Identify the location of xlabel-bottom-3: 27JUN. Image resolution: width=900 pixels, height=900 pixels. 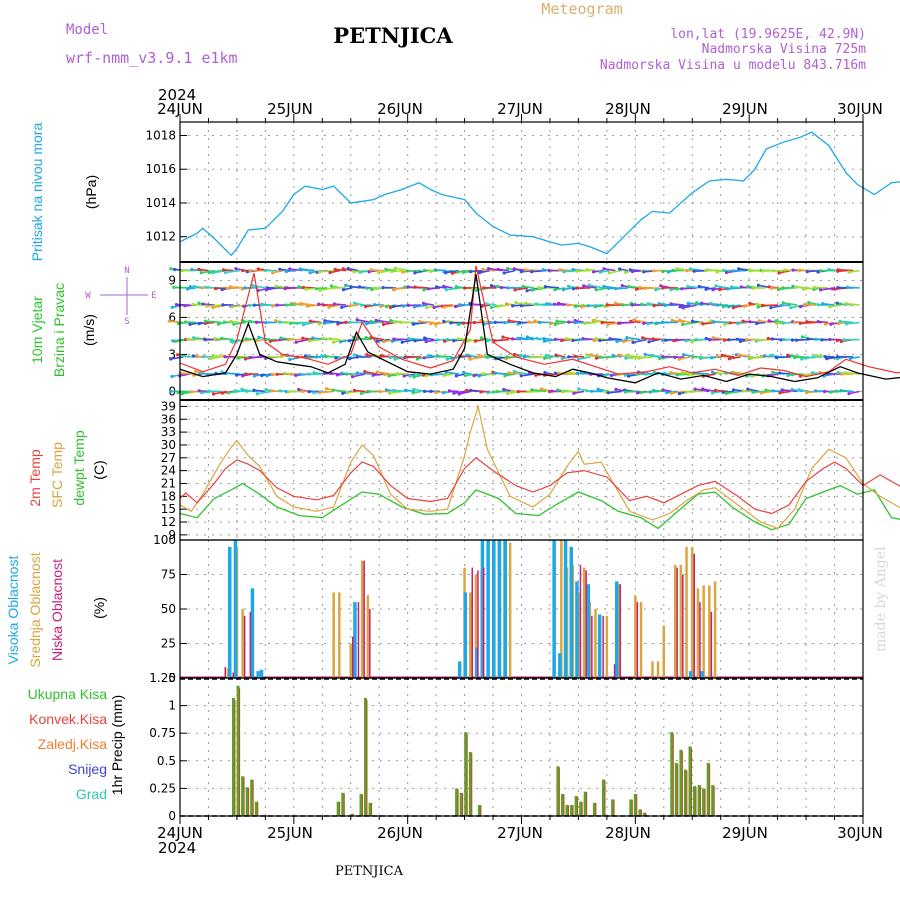
(520, 833).